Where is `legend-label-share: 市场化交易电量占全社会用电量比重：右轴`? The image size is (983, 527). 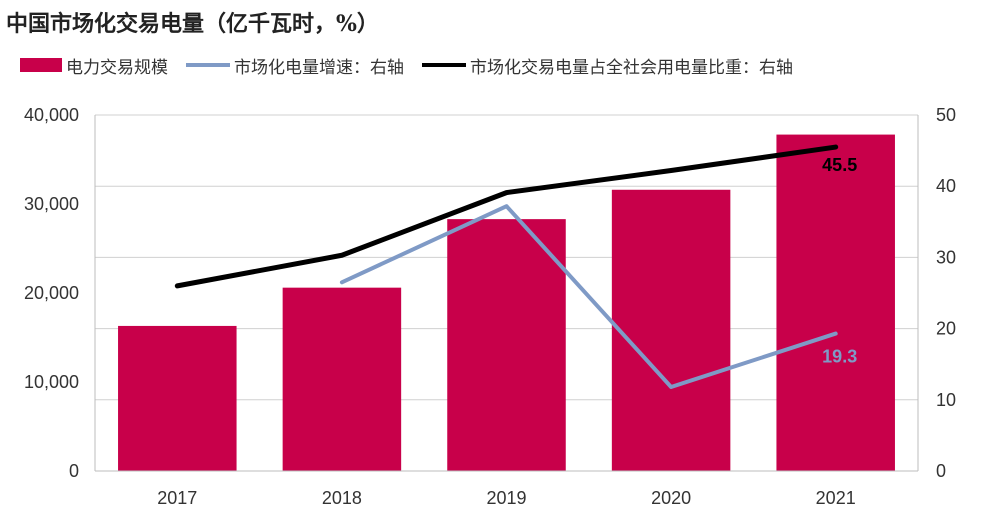
legend-label-share: 市场化交易电量占全社会用电量比重：右轴 is located at coordinates (631, 67).